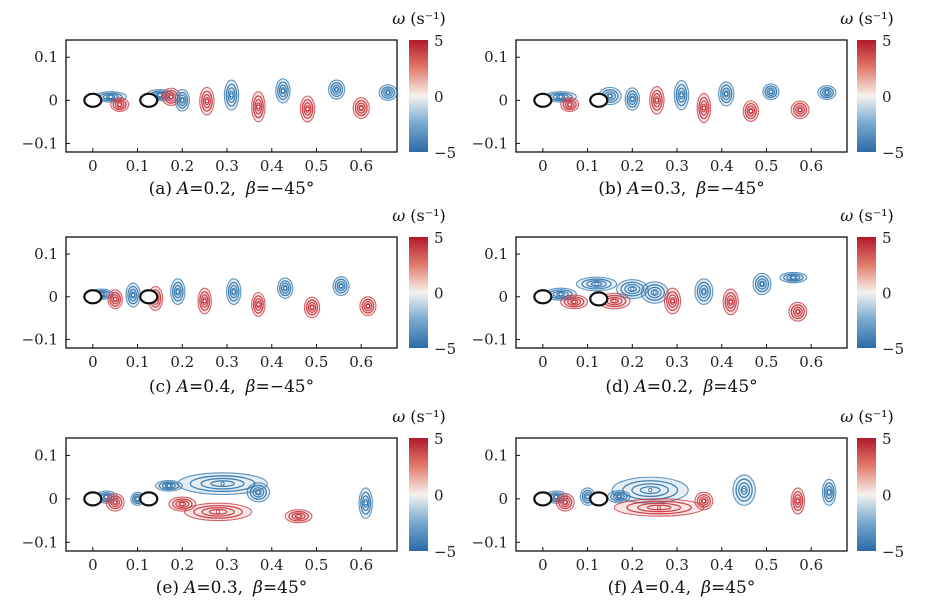 This screenshot has height=612, width=935. What do you see at coordinates (617, 387) in the screenshot?
I see `caption-label: (d)` at bounding box center [617, 387].